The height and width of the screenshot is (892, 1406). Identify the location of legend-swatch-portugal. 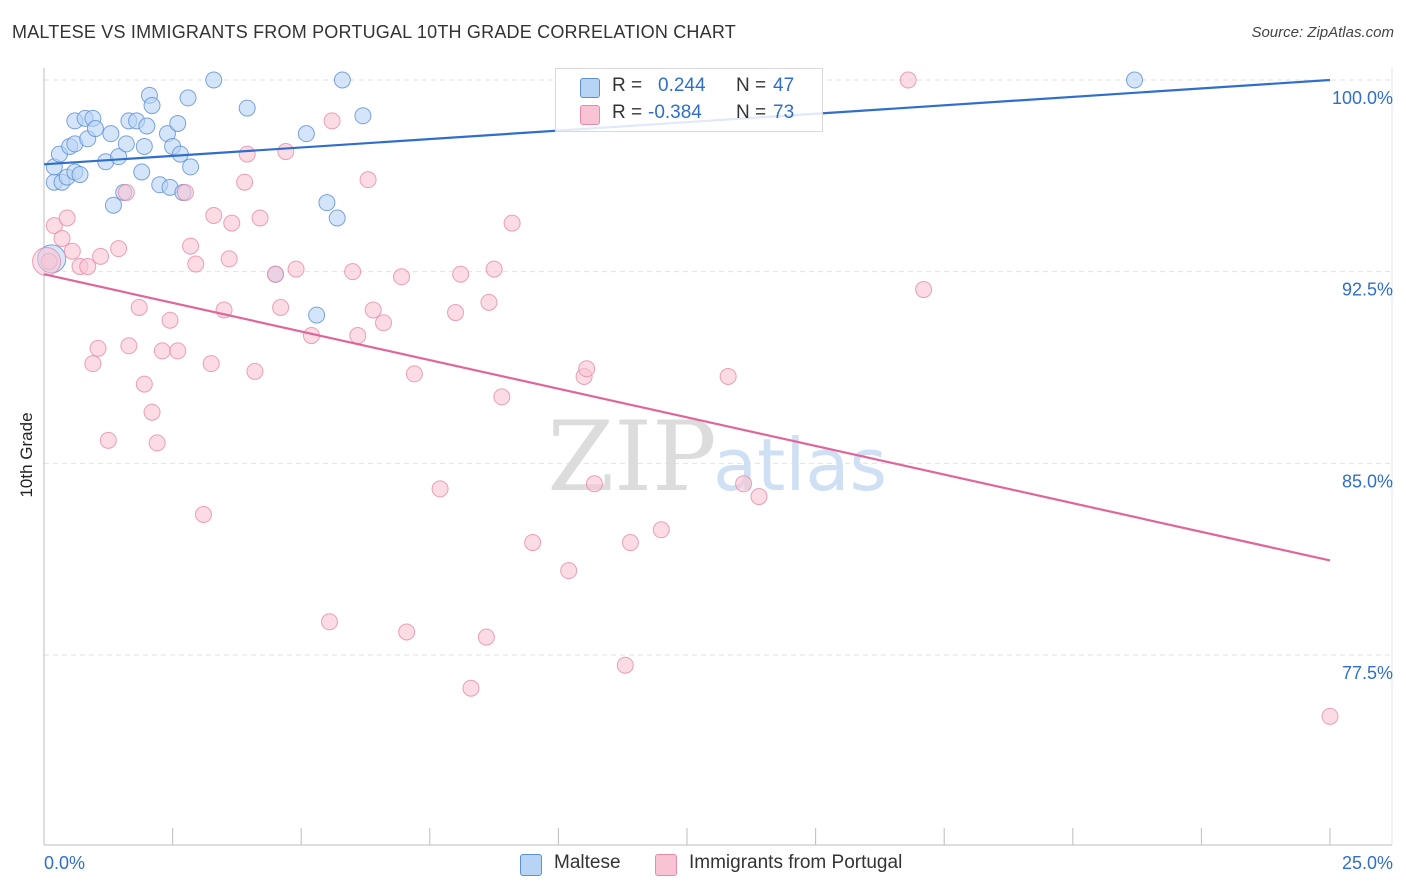
(590, 115).